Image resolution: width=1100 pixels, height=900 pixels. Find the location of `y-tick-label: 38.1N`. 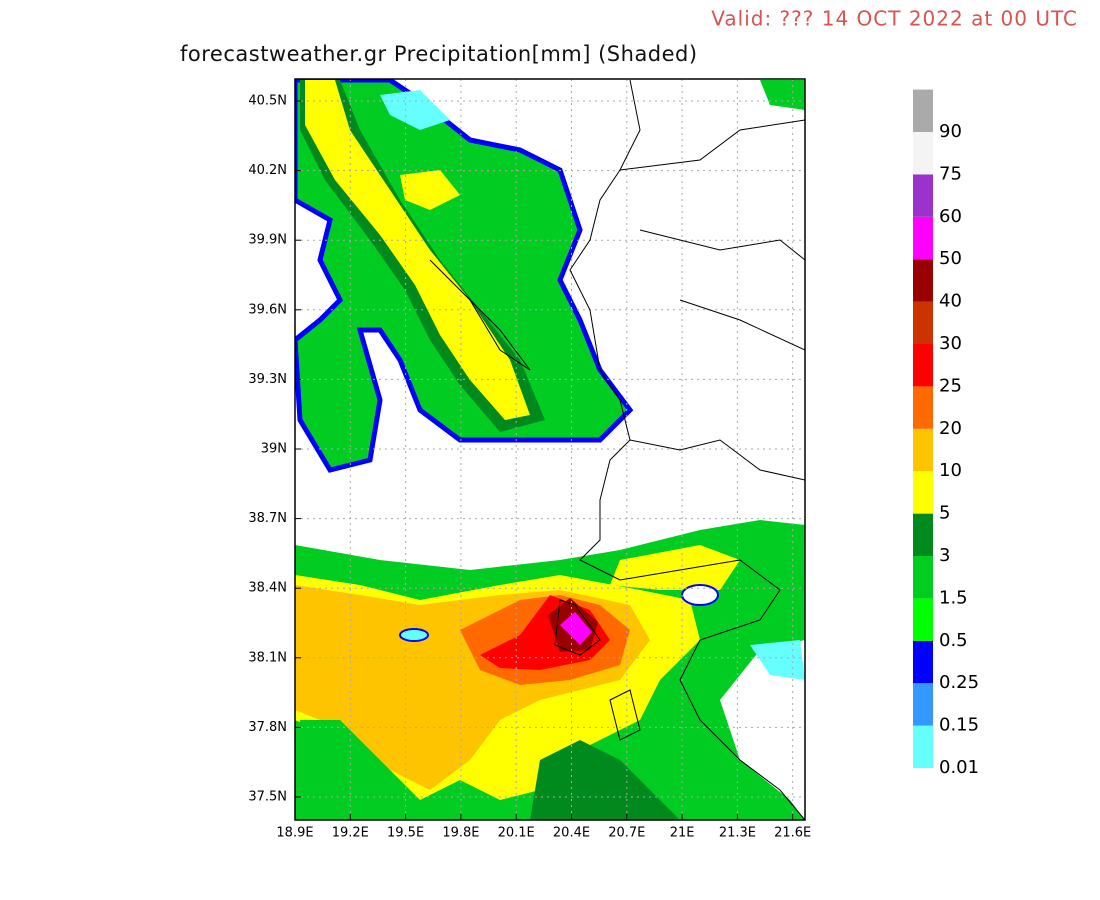

y-tick-label: 38.1N is located at coordinates (267, 657).